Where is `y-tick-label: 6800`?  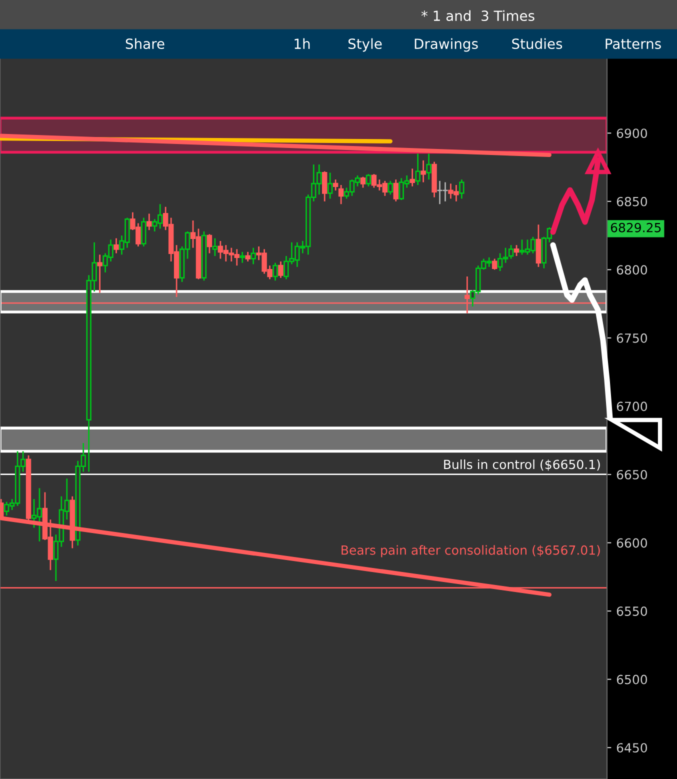 y-tick-label: 6800 is located at coordinates (632, 270).